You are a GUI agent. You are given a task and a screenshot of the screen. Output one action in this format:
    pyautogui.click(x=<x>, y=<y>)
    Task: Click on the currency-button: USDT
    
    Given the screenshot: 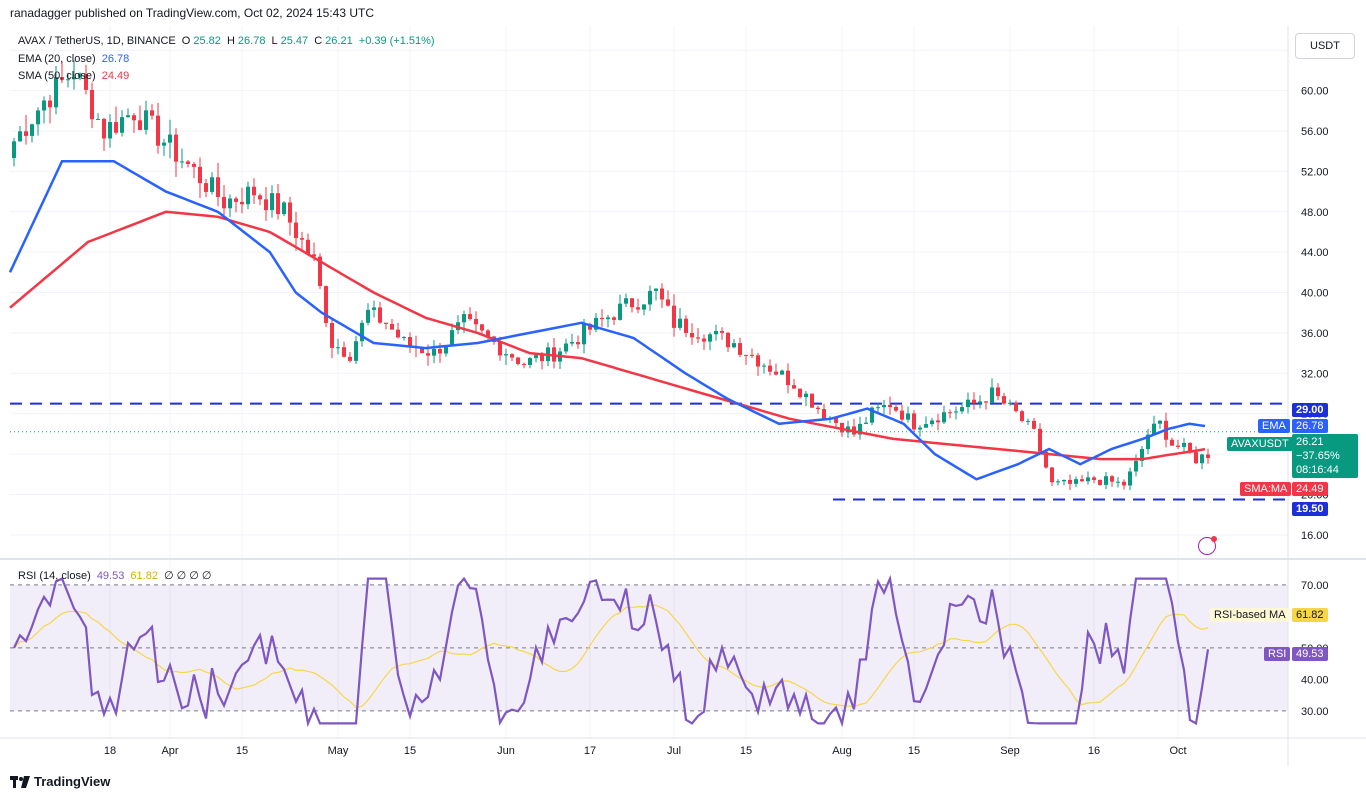 What is the action you would take?
    pyautogui.click(x=1325, y=46)
    